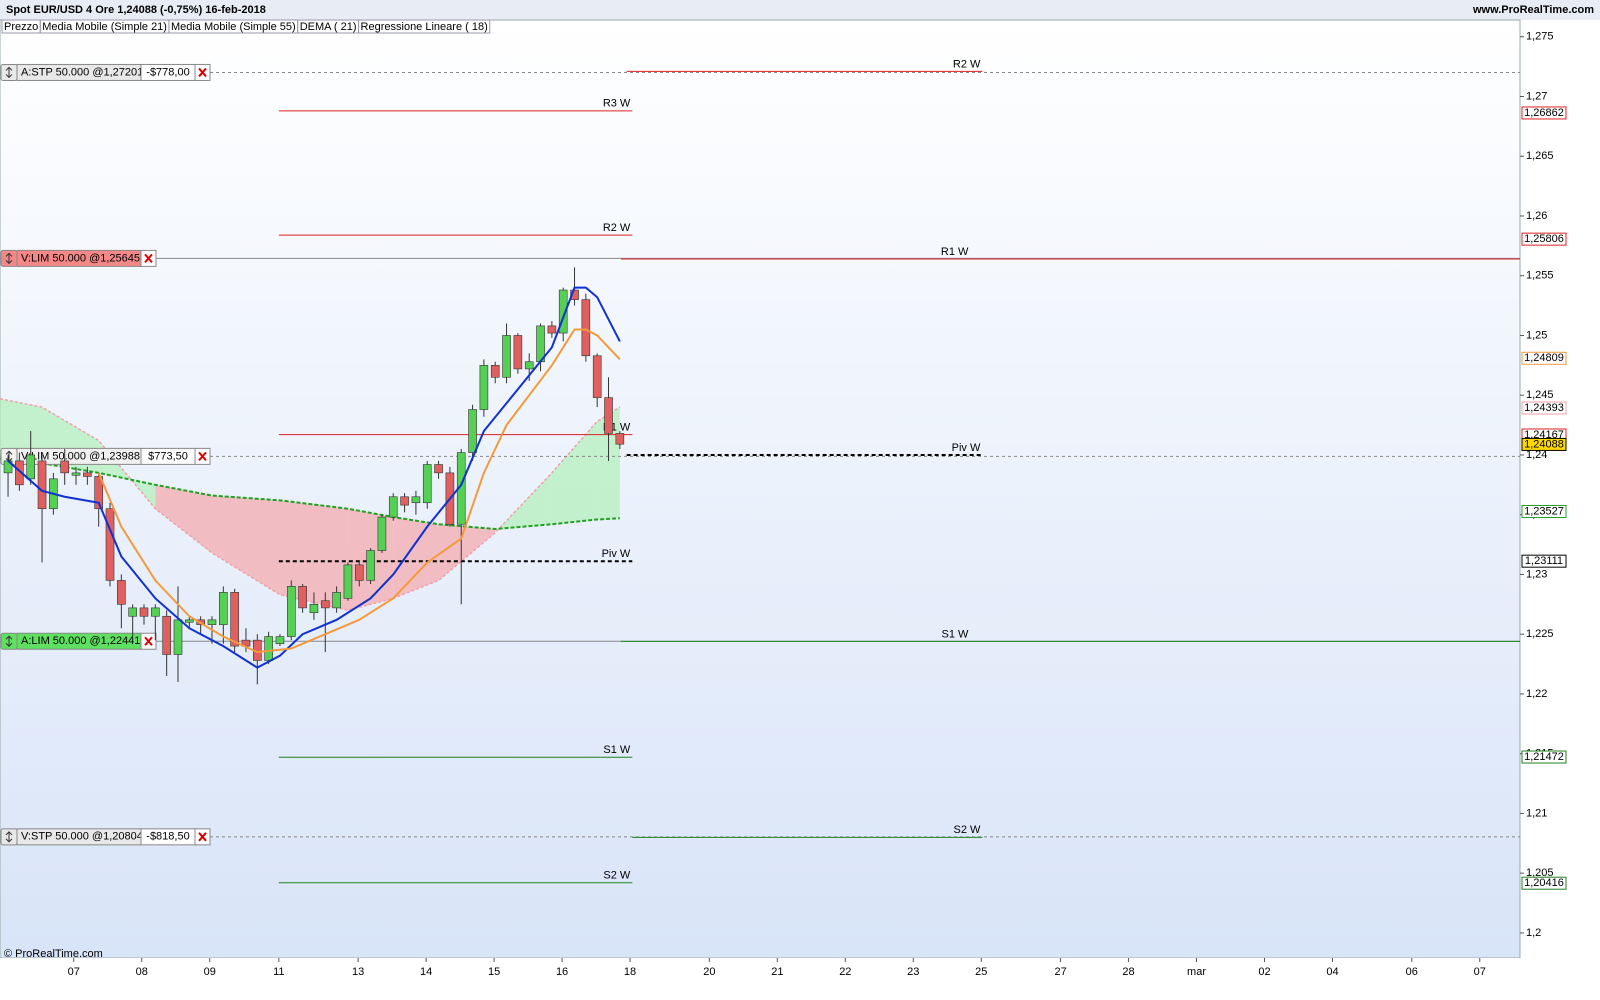 Image resolution: width=1600 pixels, height=1000 pixels. What do you see at coordinates (210, 972) in the screenshot?
I see `x-tick-label: 09` at bounding box center [210, 972].